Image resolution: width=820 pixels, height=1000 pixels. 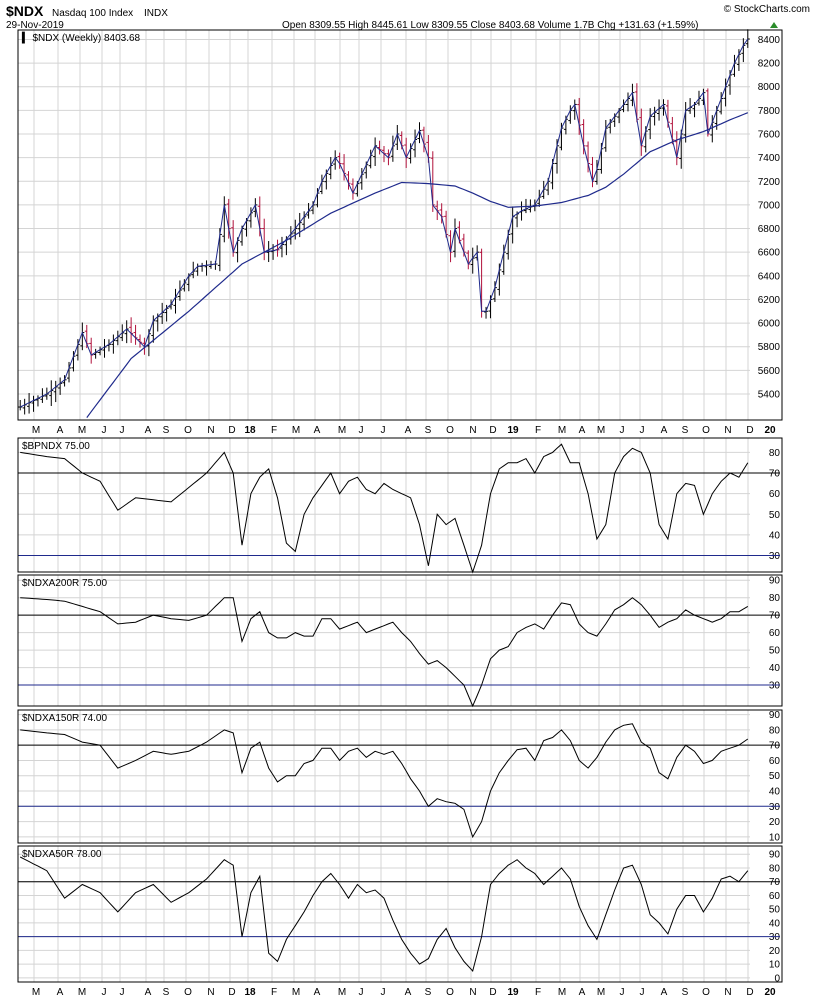 What do you see at coordinates (775, 951) in the screenshot?
I see `y-tick-label: 20` at bounding box center [775, 951].